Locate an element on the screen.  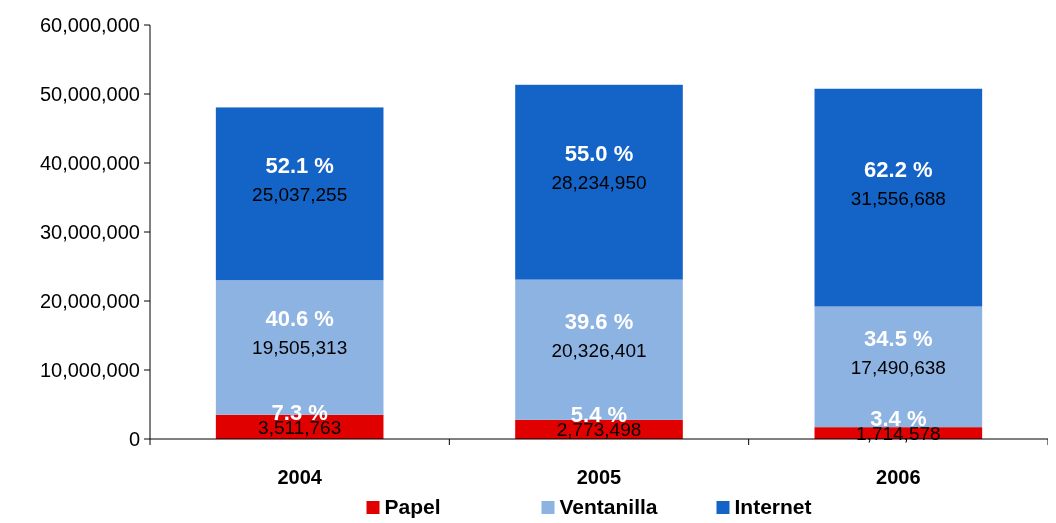
annotation: 55.0 % is located at coordinates (599, 154).